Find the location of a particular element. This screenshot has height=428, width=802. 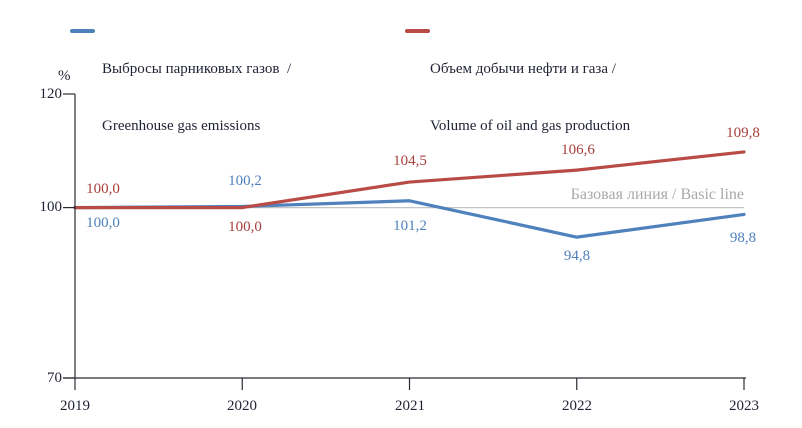

data-label-emissions-2021: 101,2 is located at coordinates (410, 226).